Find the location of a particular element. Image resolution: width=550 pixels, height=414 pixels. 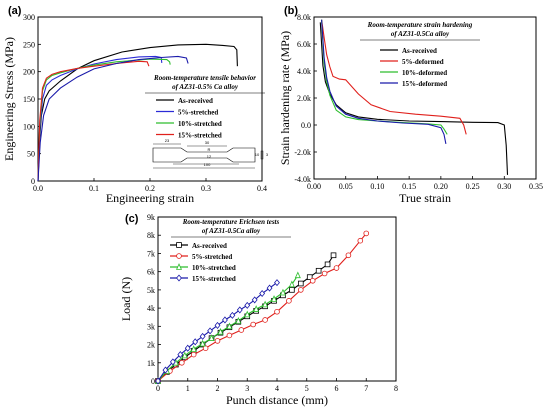

dimension-label: 30 is located at coordinates (207, 142).